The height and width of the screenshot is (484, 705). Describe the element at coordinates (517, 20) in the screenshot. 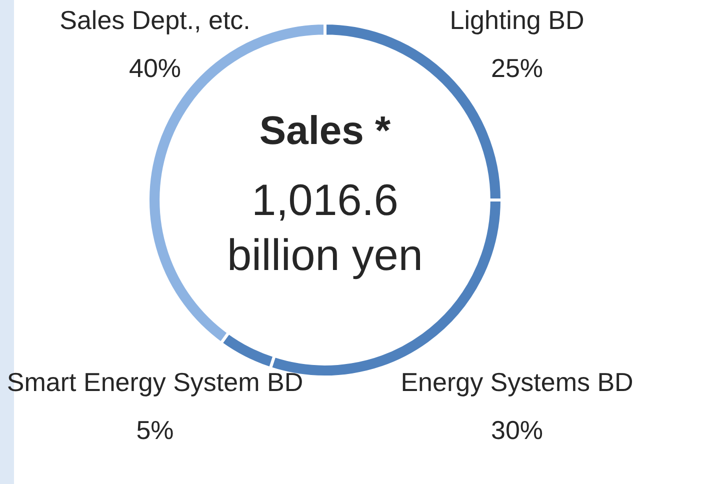

I see `slice-label: Lighting BD` at that location.